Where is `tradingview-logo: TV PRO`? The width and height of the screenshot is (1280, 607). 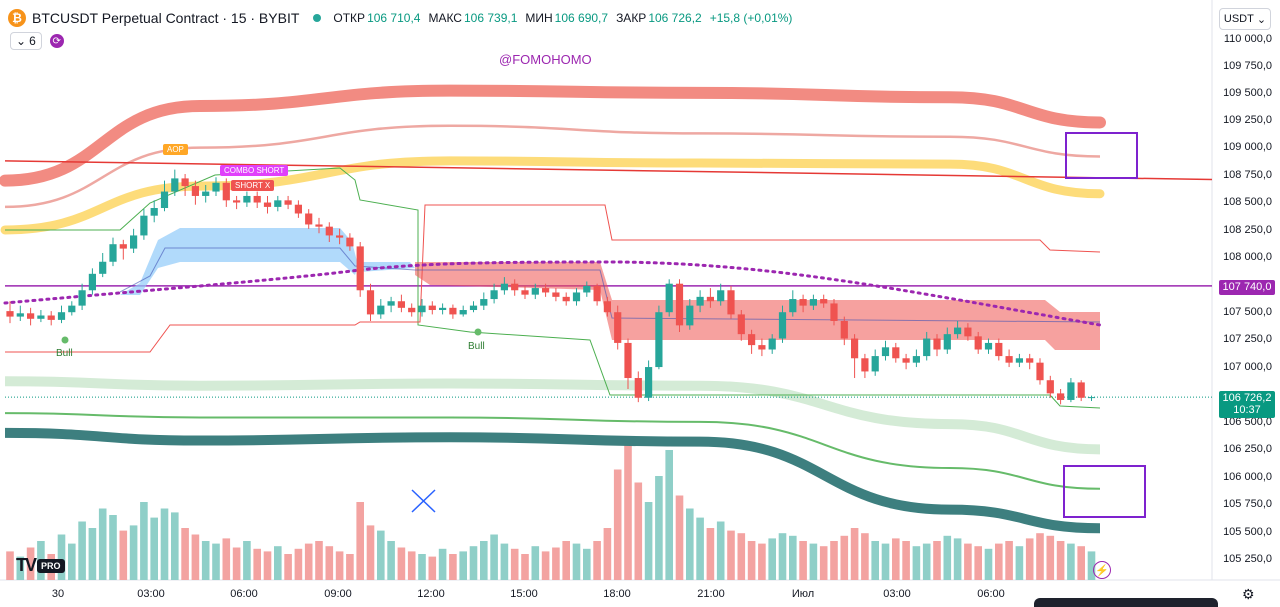 tradingview-logo: TV PRO is located at coordinates (40, 565).